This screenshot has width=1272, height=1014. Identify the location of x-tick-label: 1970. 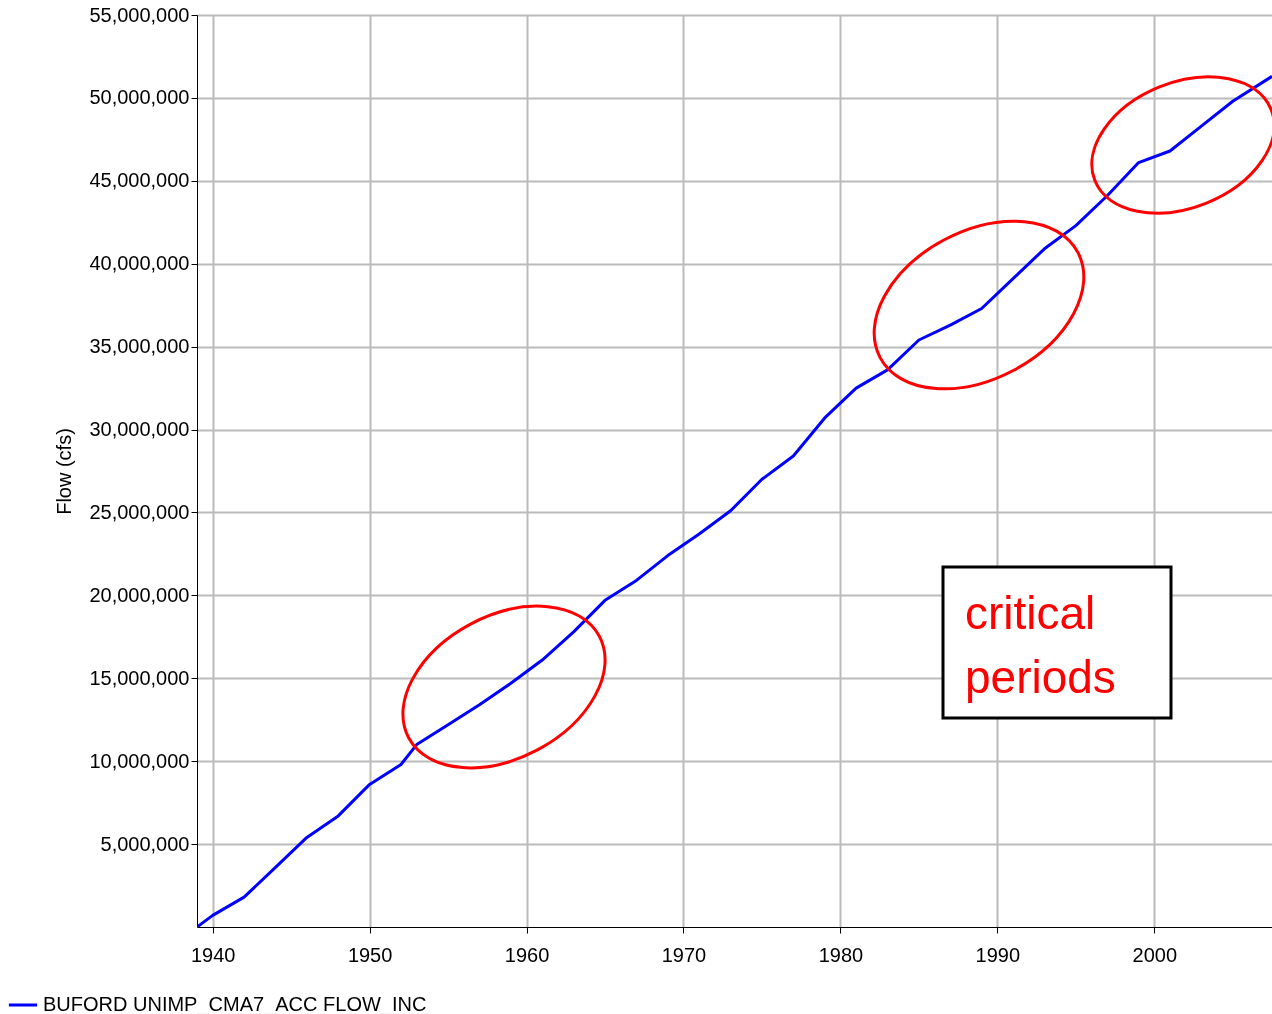
(684, 954).